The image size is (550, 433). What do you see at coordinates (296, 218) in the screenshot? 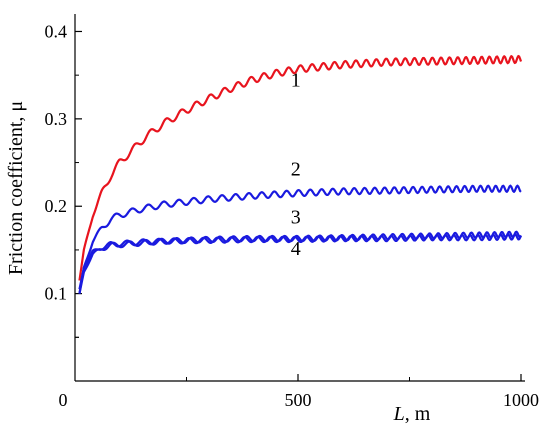
I see `series-label-3: 3` at bounding box center [296, 218].